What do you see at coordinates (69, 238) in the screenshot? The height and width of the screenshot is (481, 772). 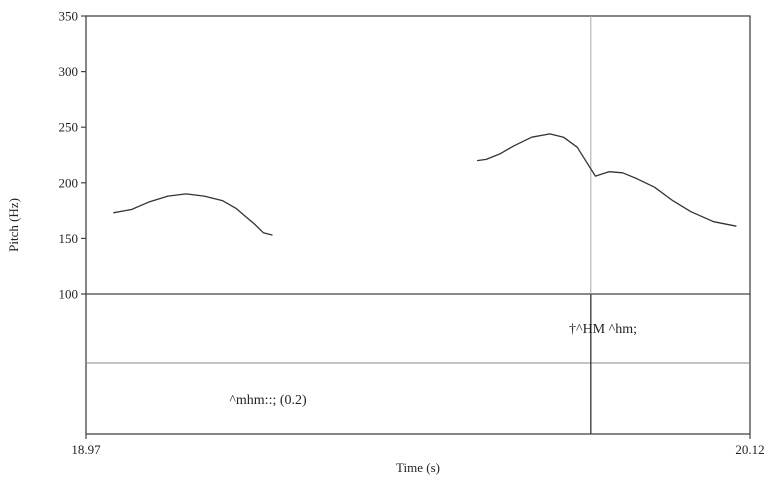 I see `y-tick-label: 150` at bounding box center [69, 238].